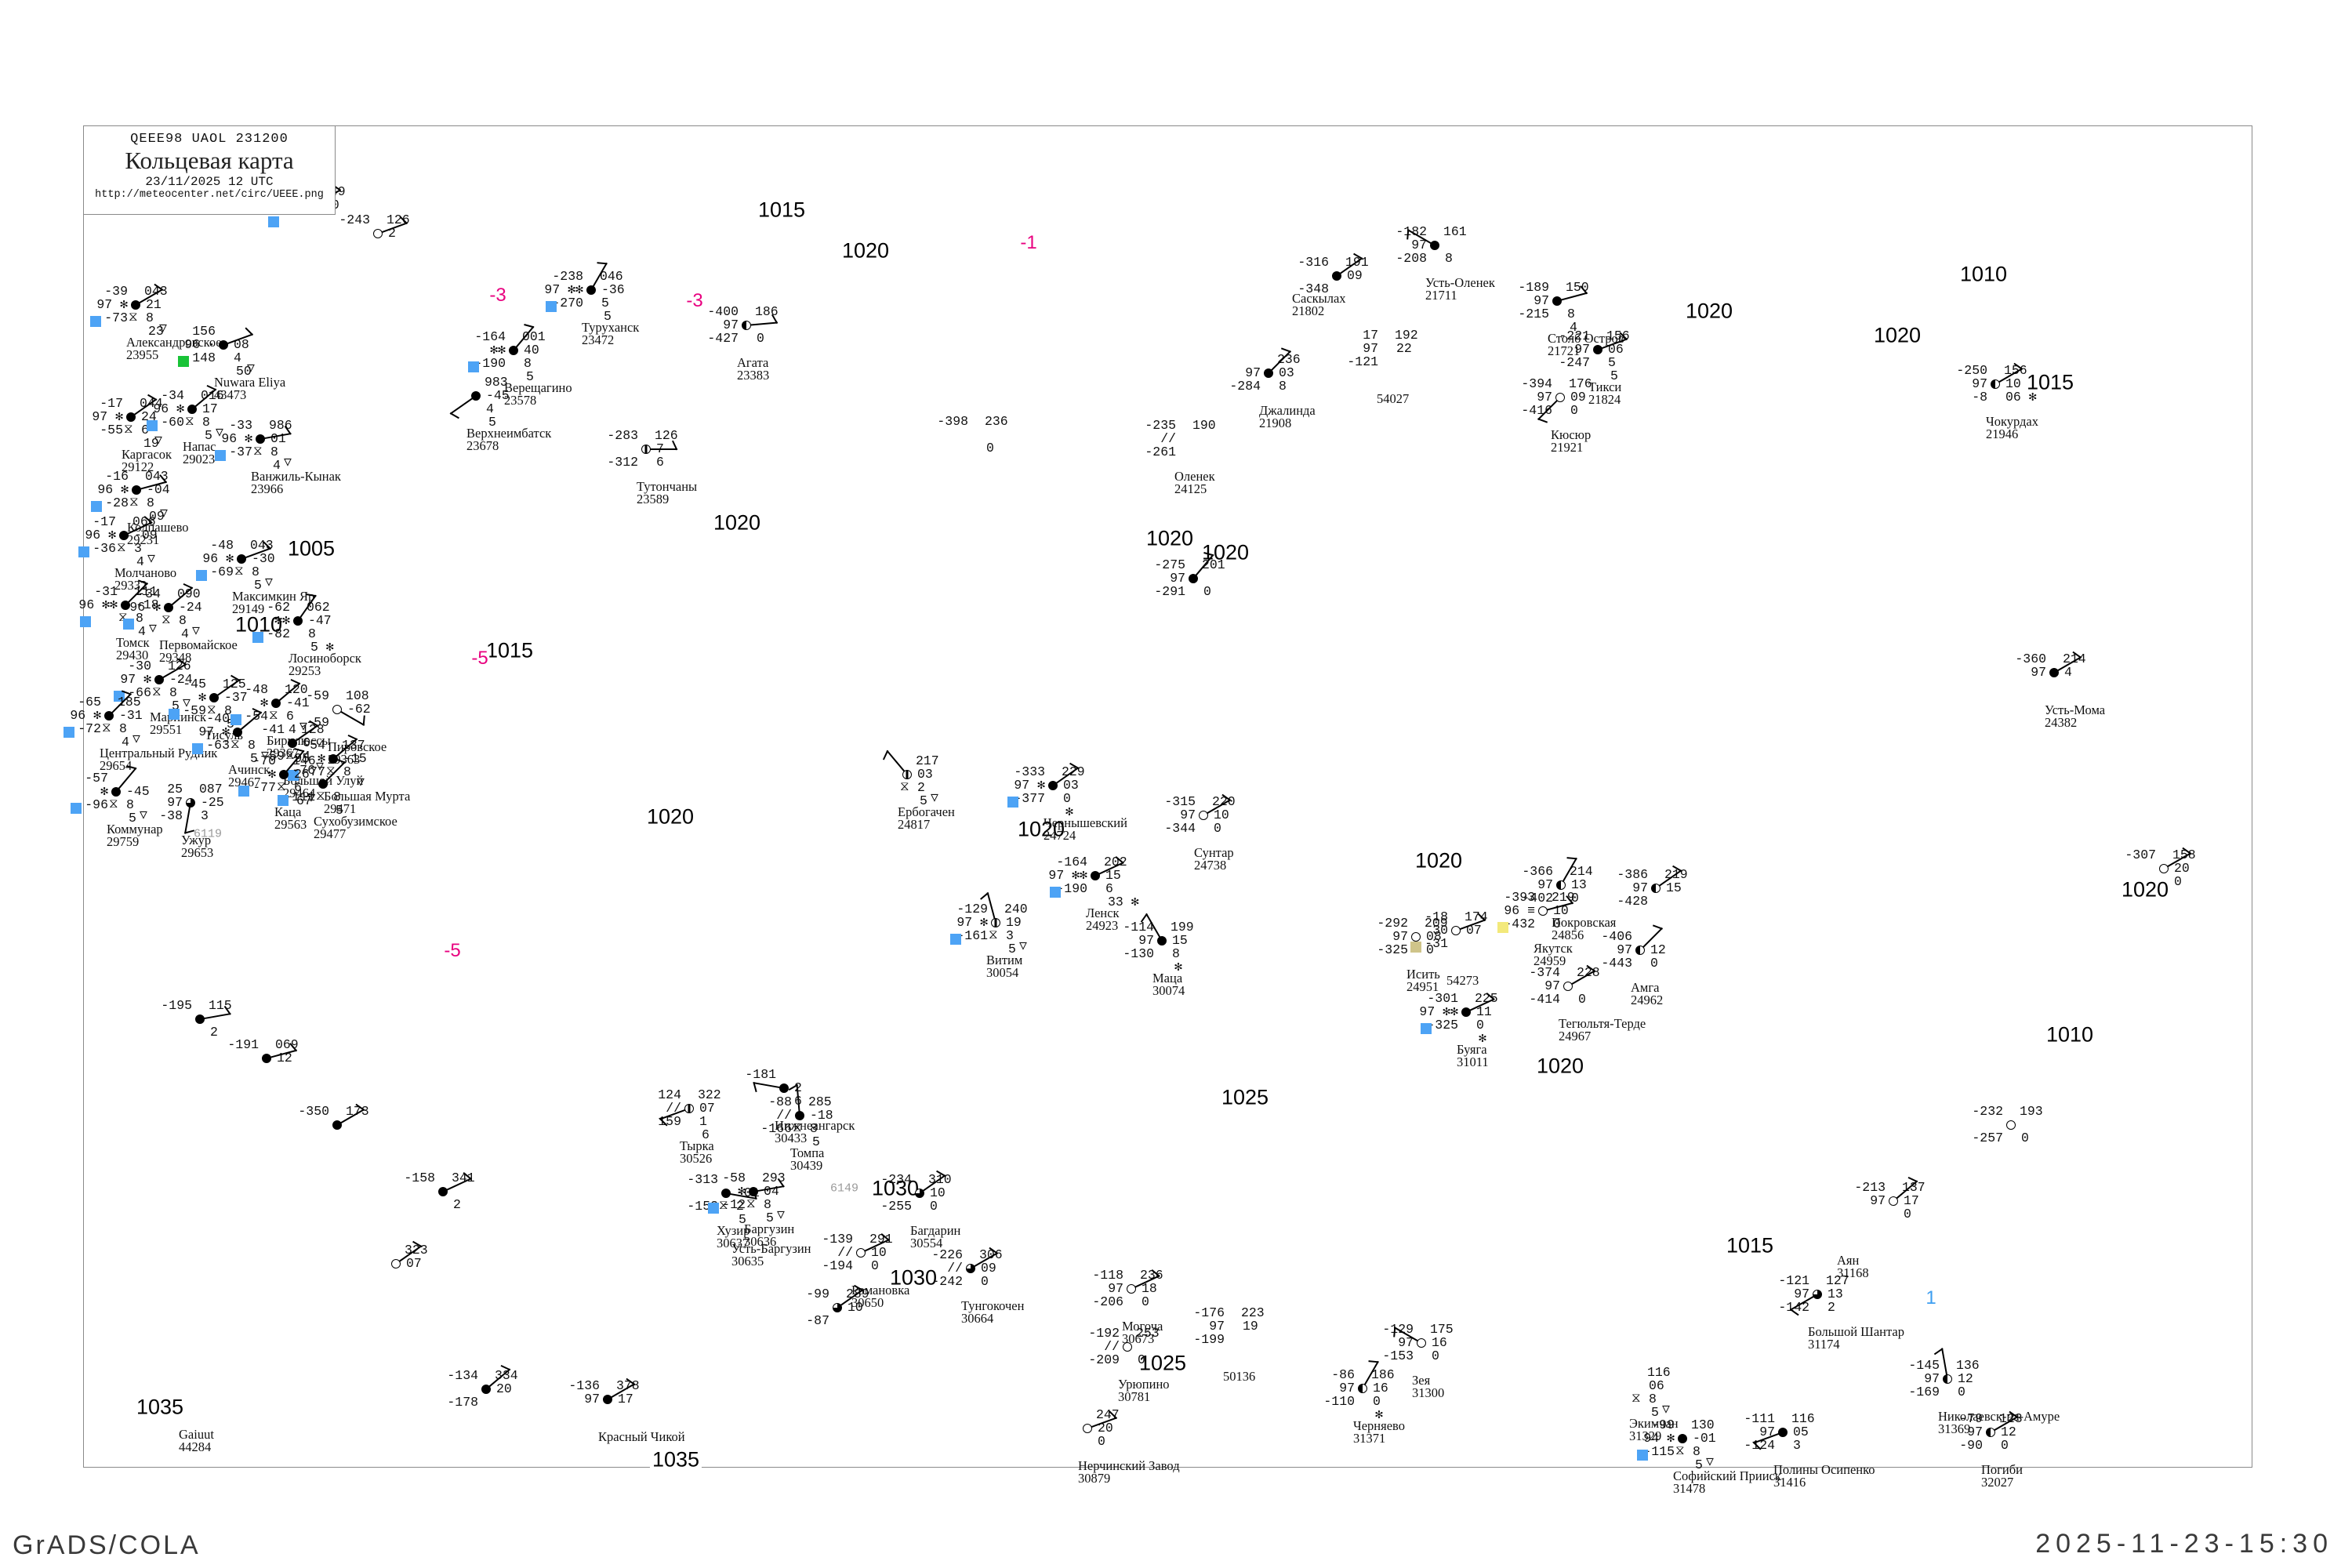  Describe the element at coordinates (520, 400) in the screenshot. I see `station-id: 23578` at that location.